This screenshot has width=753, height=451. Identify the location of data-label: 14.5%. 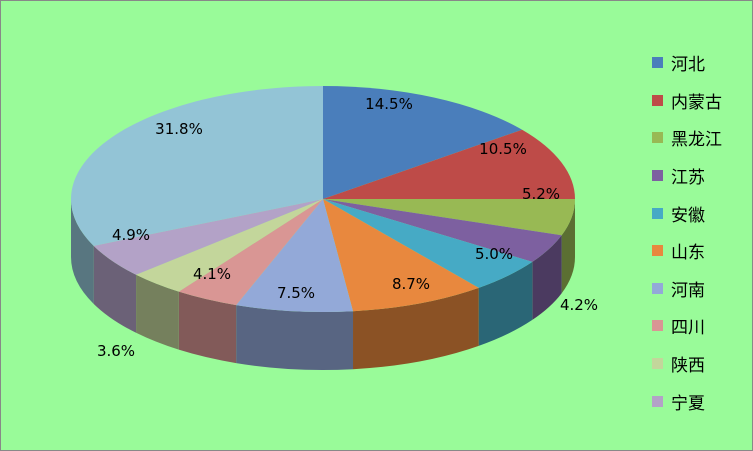
(389, 104).